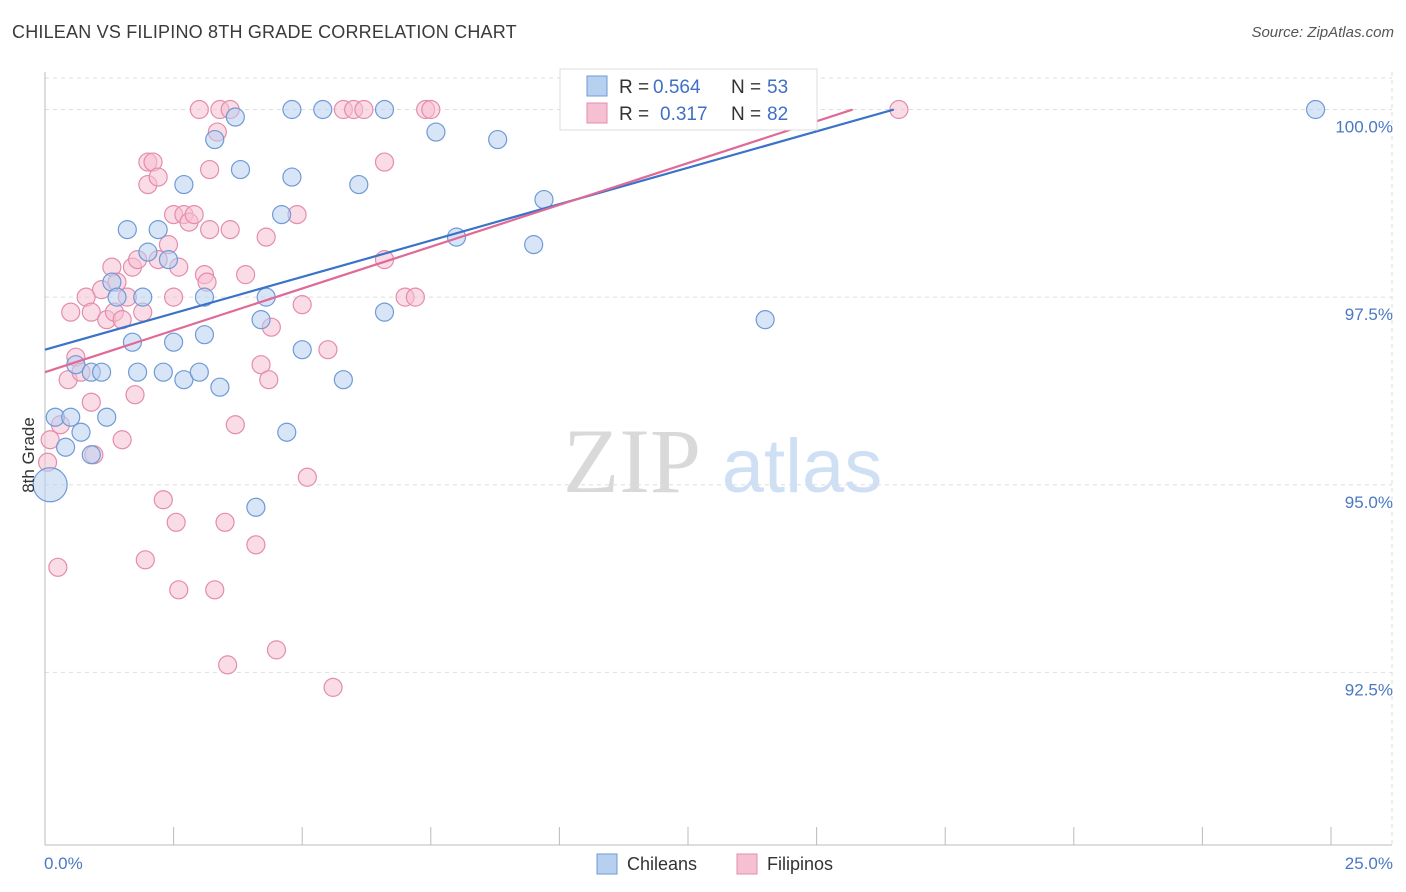 This screenshot has width=1406, height=892. I want to click on bottom-swatch-chileans, so click(607, 864).